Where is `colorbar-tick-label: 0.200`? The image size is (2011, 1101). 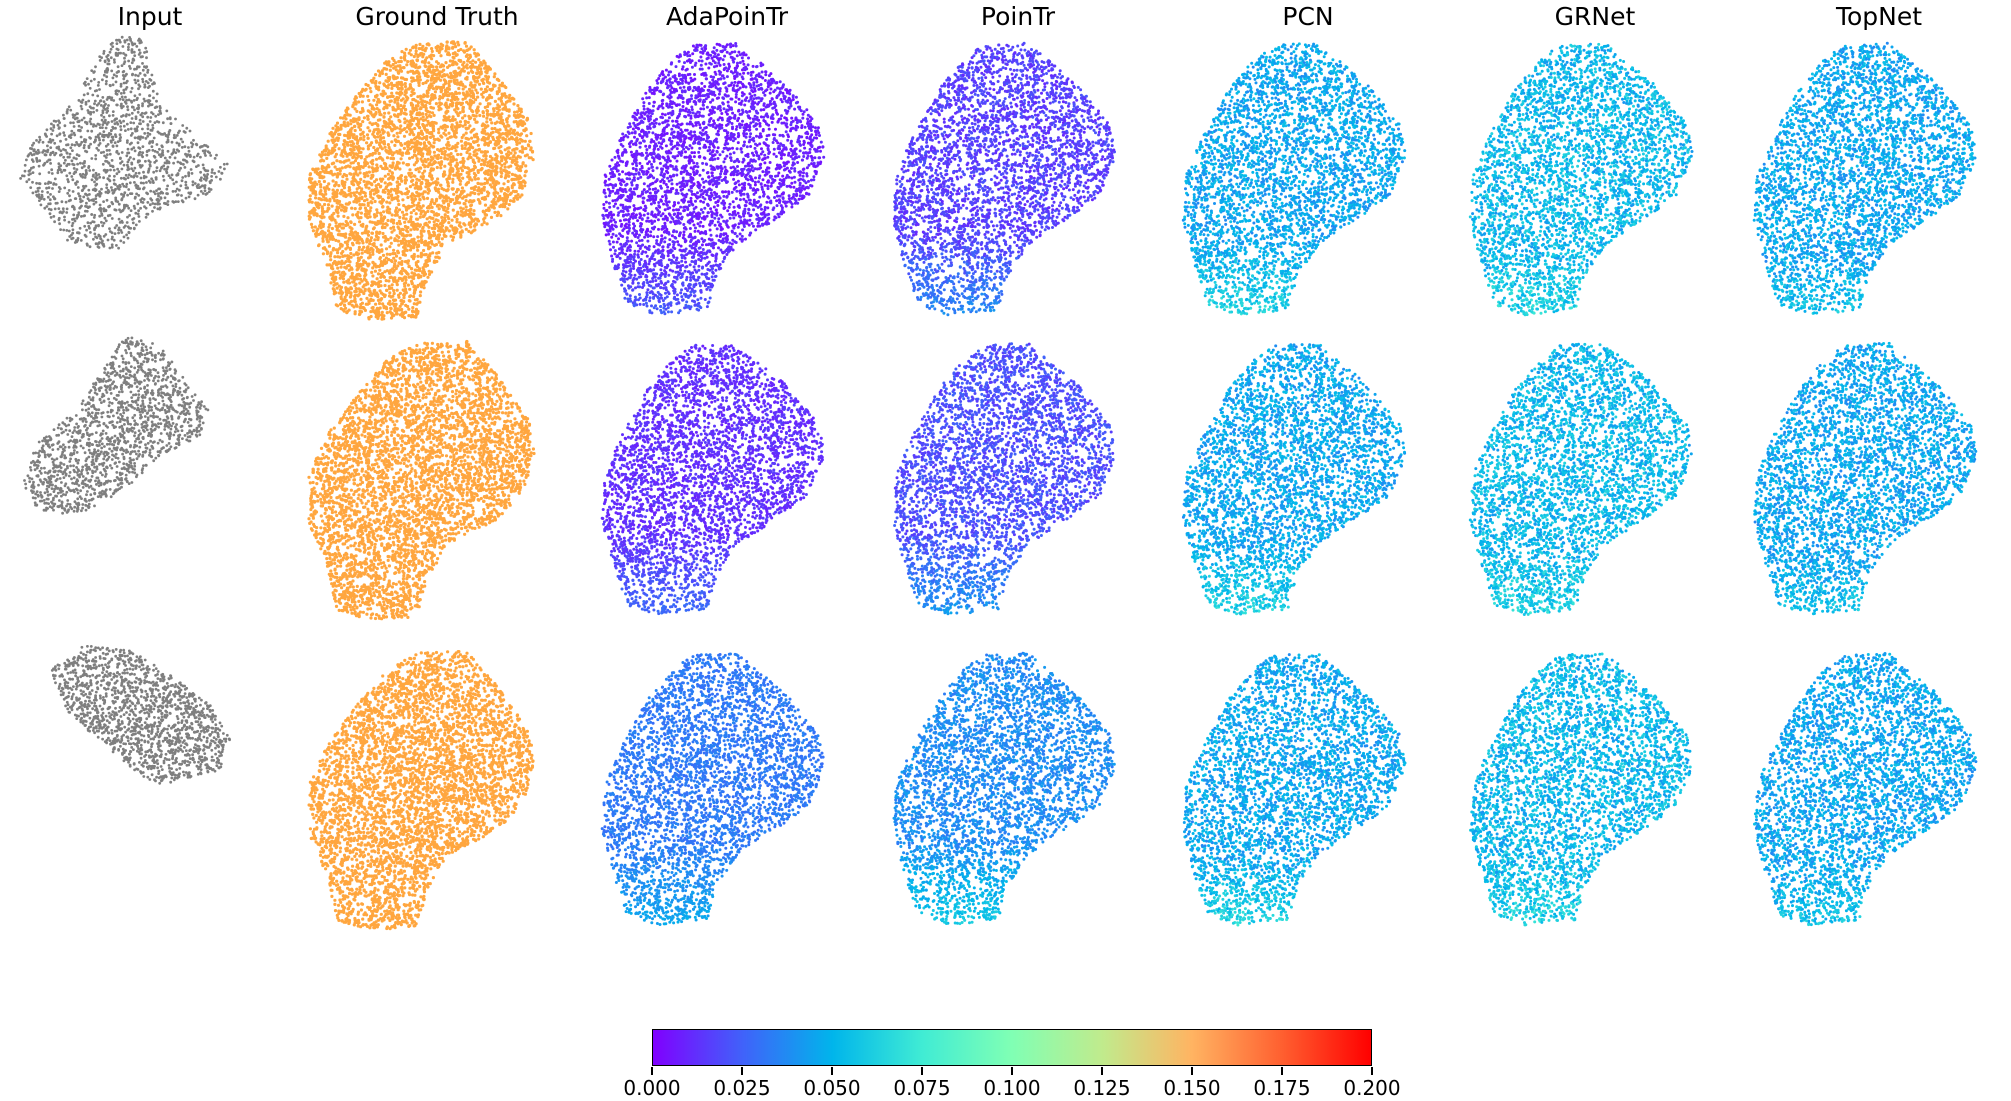
colorbar-tick-label: 0.200 is located at coordinates (1372, 1088).